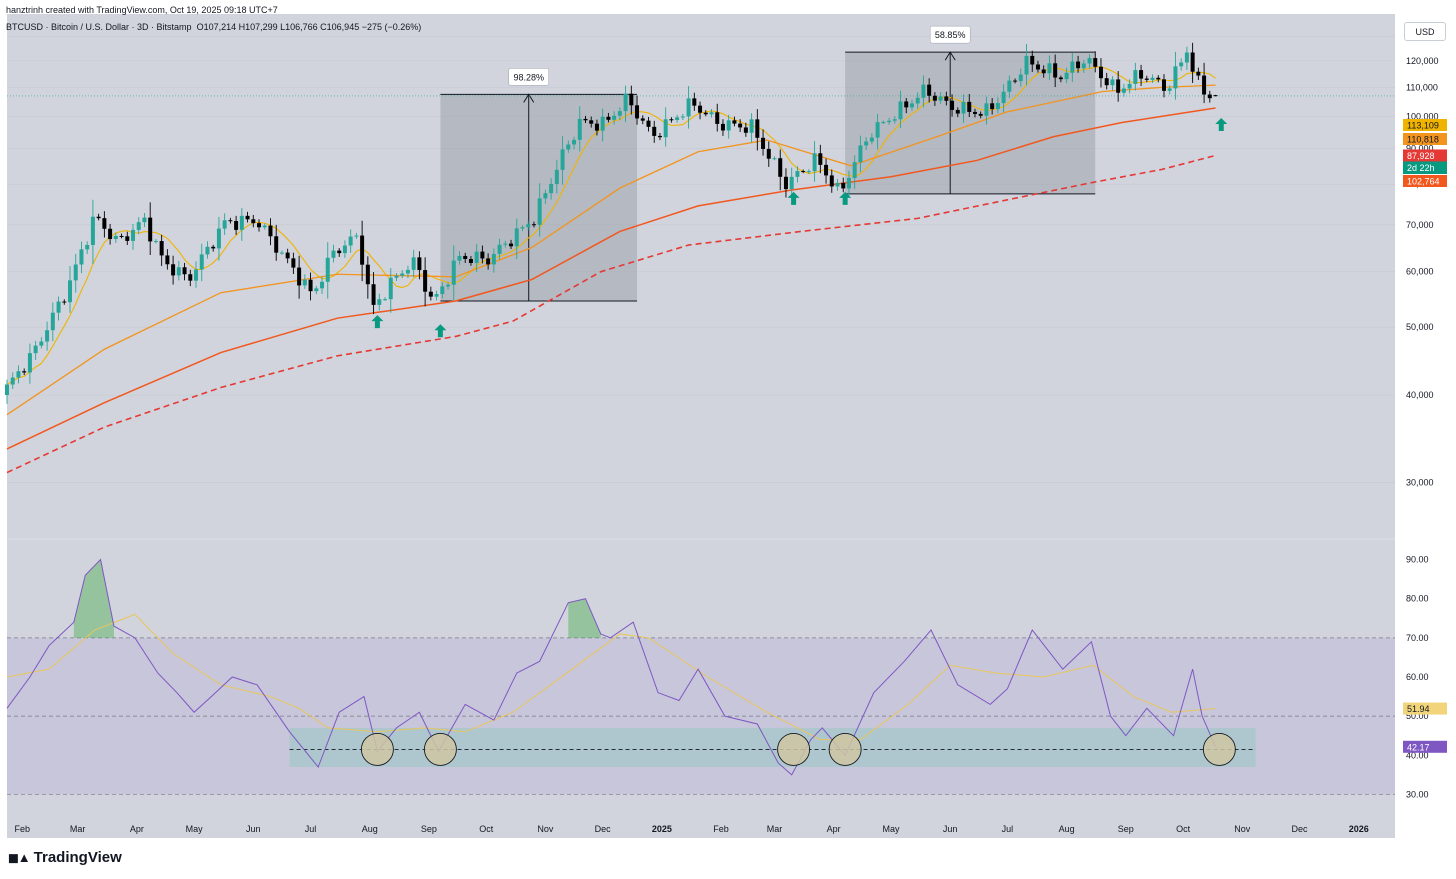 The image size is (1456, 879). Describe the element at coordinates (1417, 560) in the screenshot. I see `rsi-tick-label: 90.00` at that location.